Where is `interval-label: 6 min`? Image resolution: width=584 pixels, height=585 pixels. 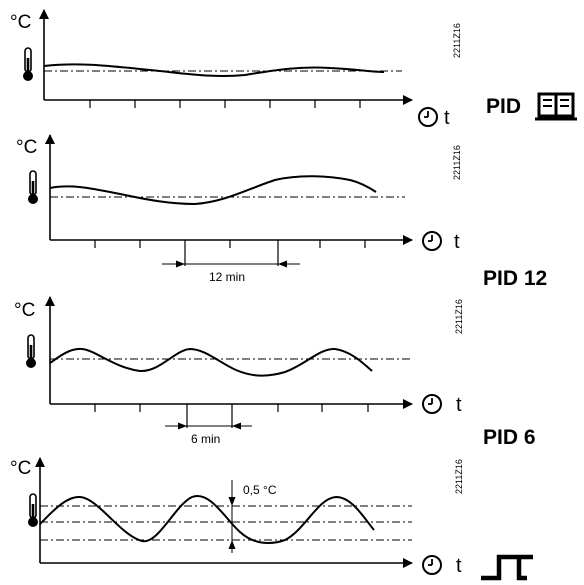 interval-label: 6 min is located at coordinates (205, 439).